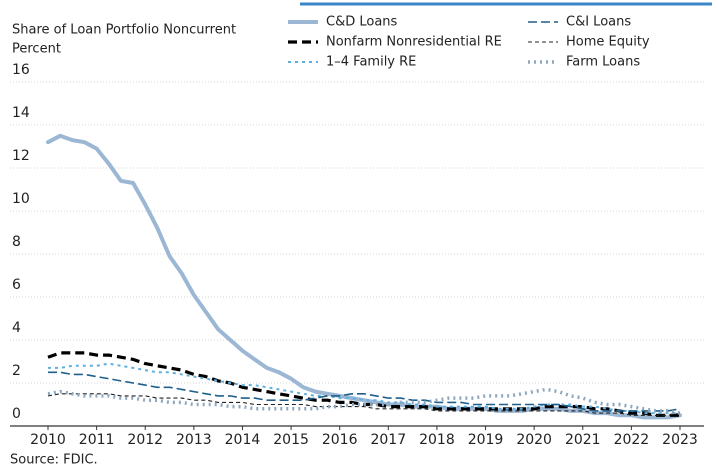  Describe the element at coordinates (291, 440) in the screenshot. I see `x-tick-label: 2015` at that location.